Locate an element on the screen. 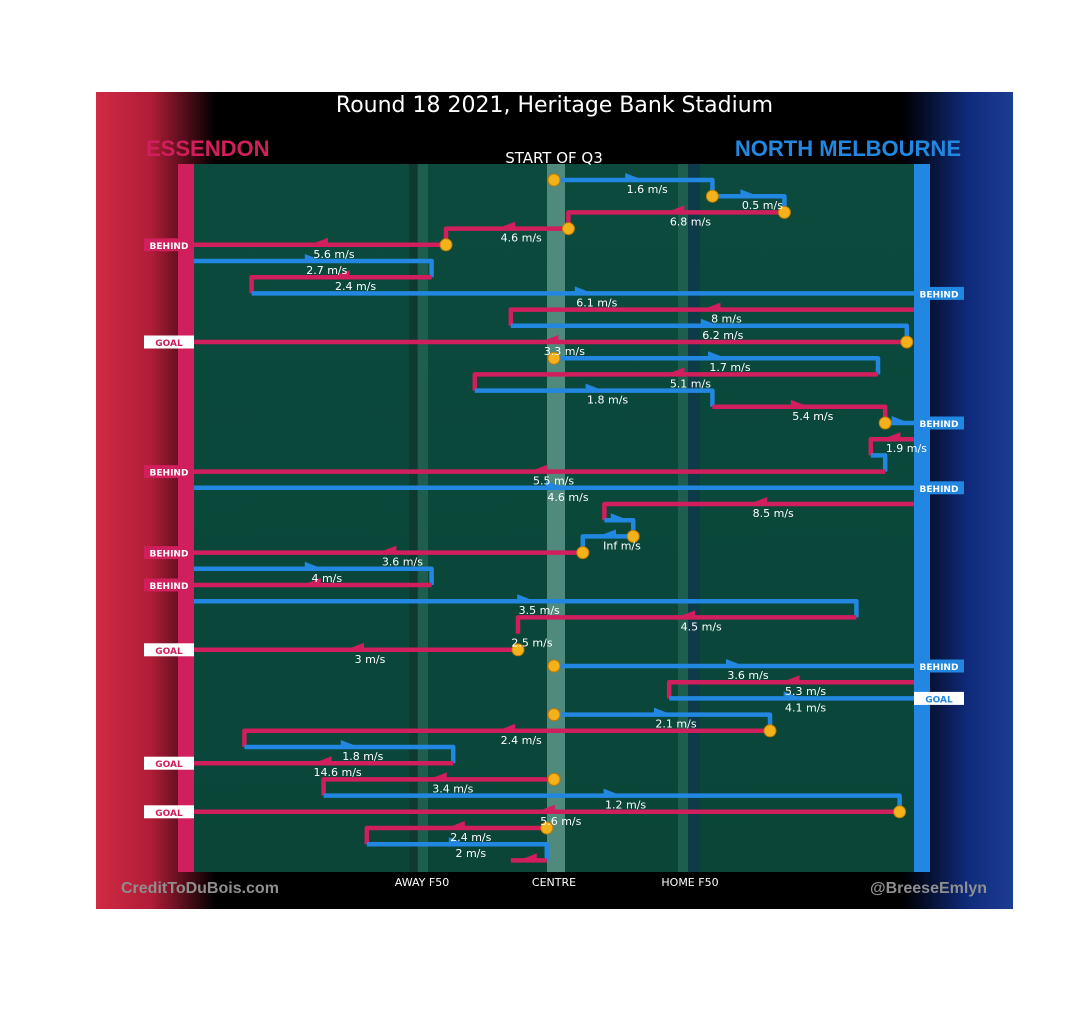 The height and width of the screenshot is (1015, 1080). x-axis-label: AWAY F50 is located at coordinates (422, 882).